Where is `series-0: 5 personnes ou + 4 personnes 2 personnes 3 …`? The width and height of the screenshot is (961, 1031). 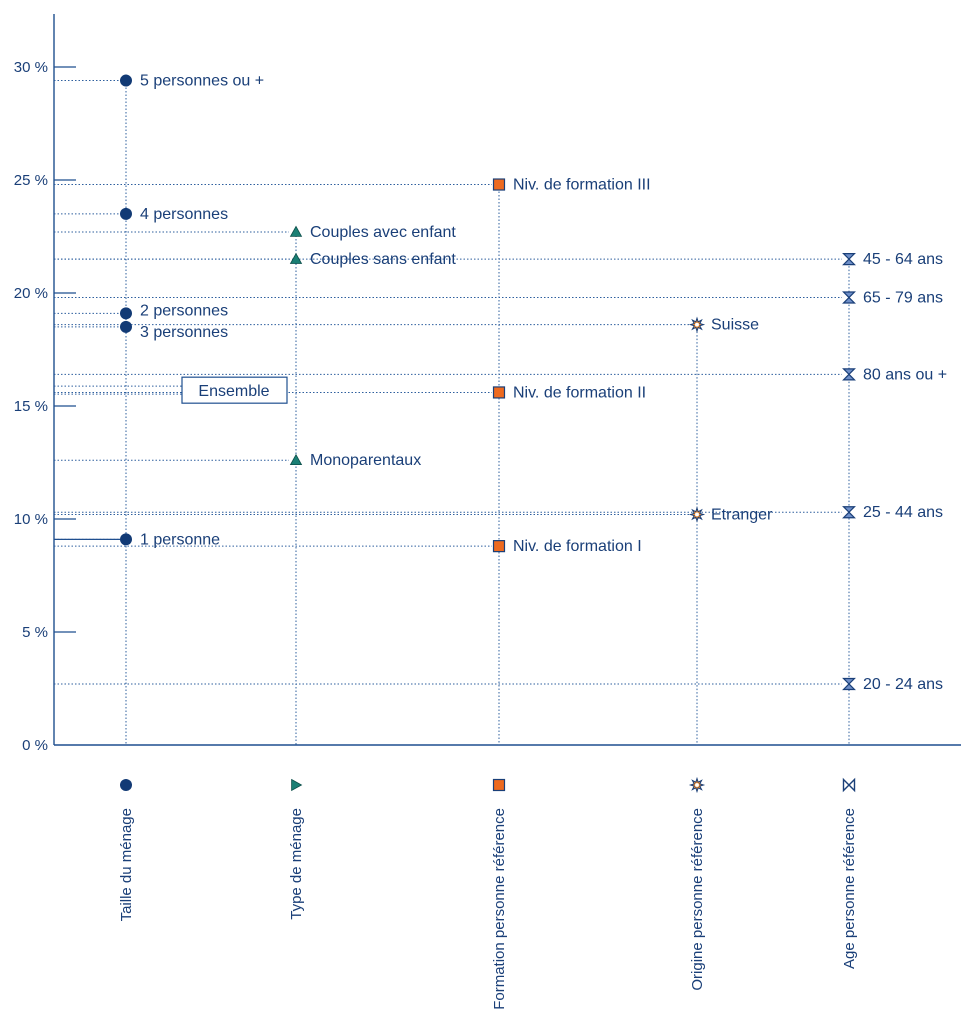
series-0: 5 personnes ou + 4 personnes 2 personnes 3 … is located at coordinates (192, 310).